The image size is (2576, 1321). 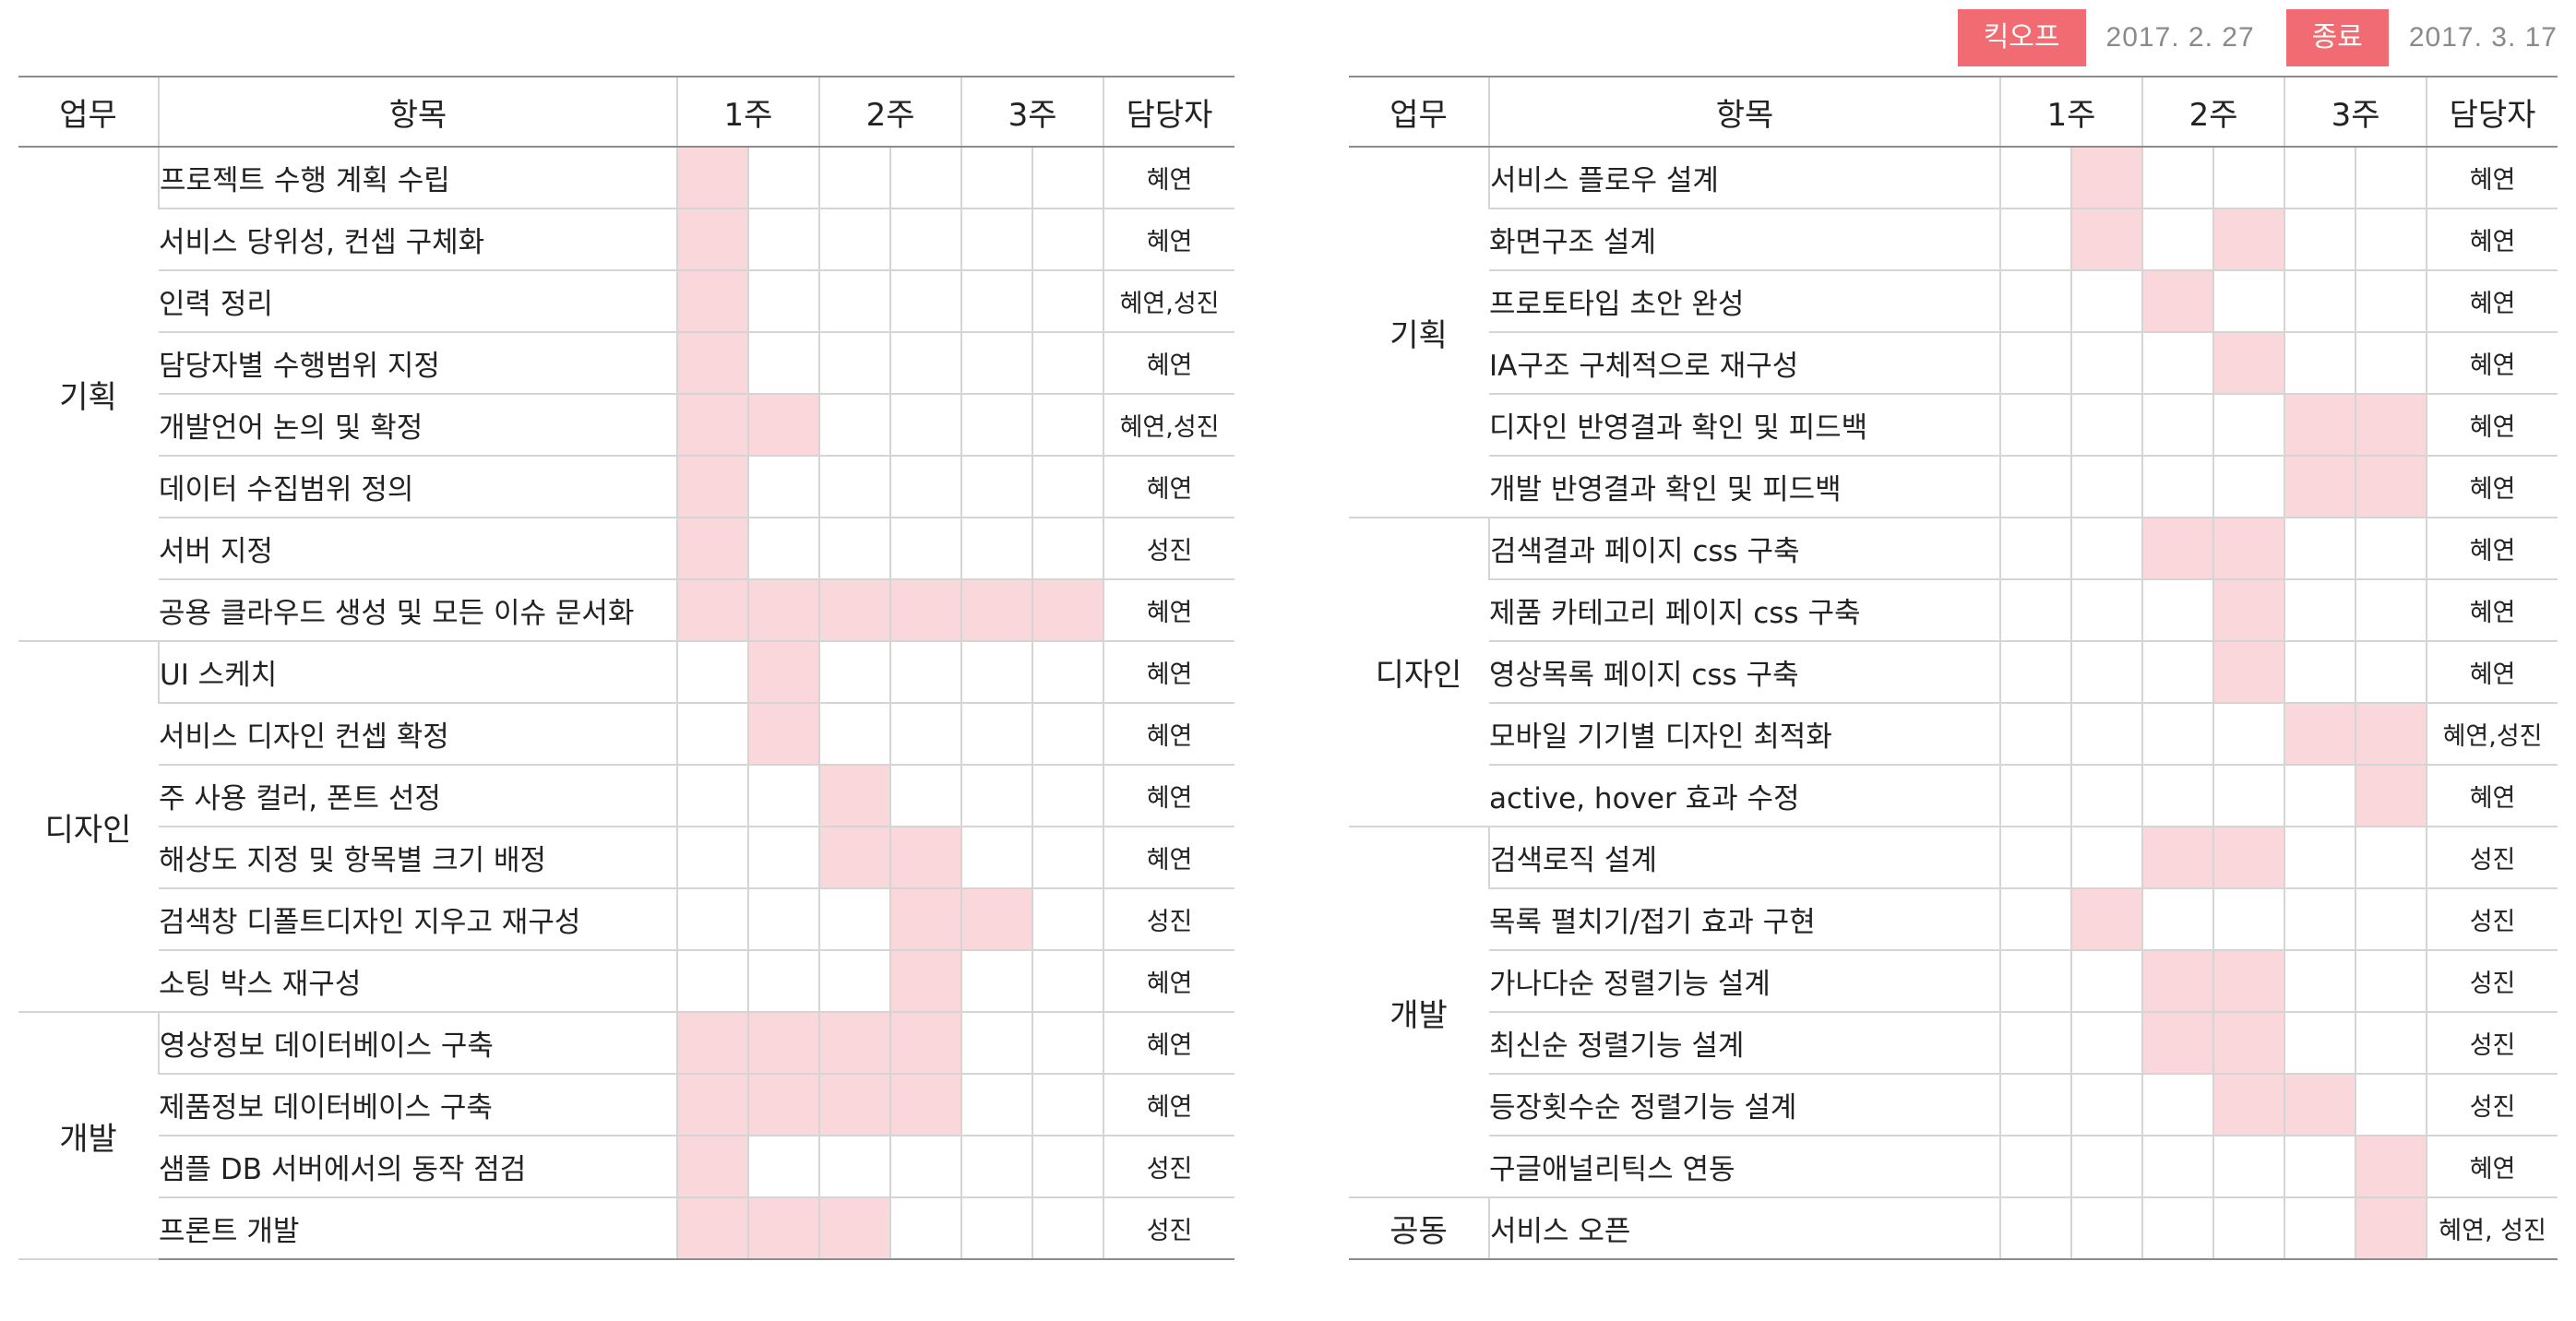 I want to click on task-cell: 제품 카테고리 페이지 css 구축, so click(x=1744, y=610).